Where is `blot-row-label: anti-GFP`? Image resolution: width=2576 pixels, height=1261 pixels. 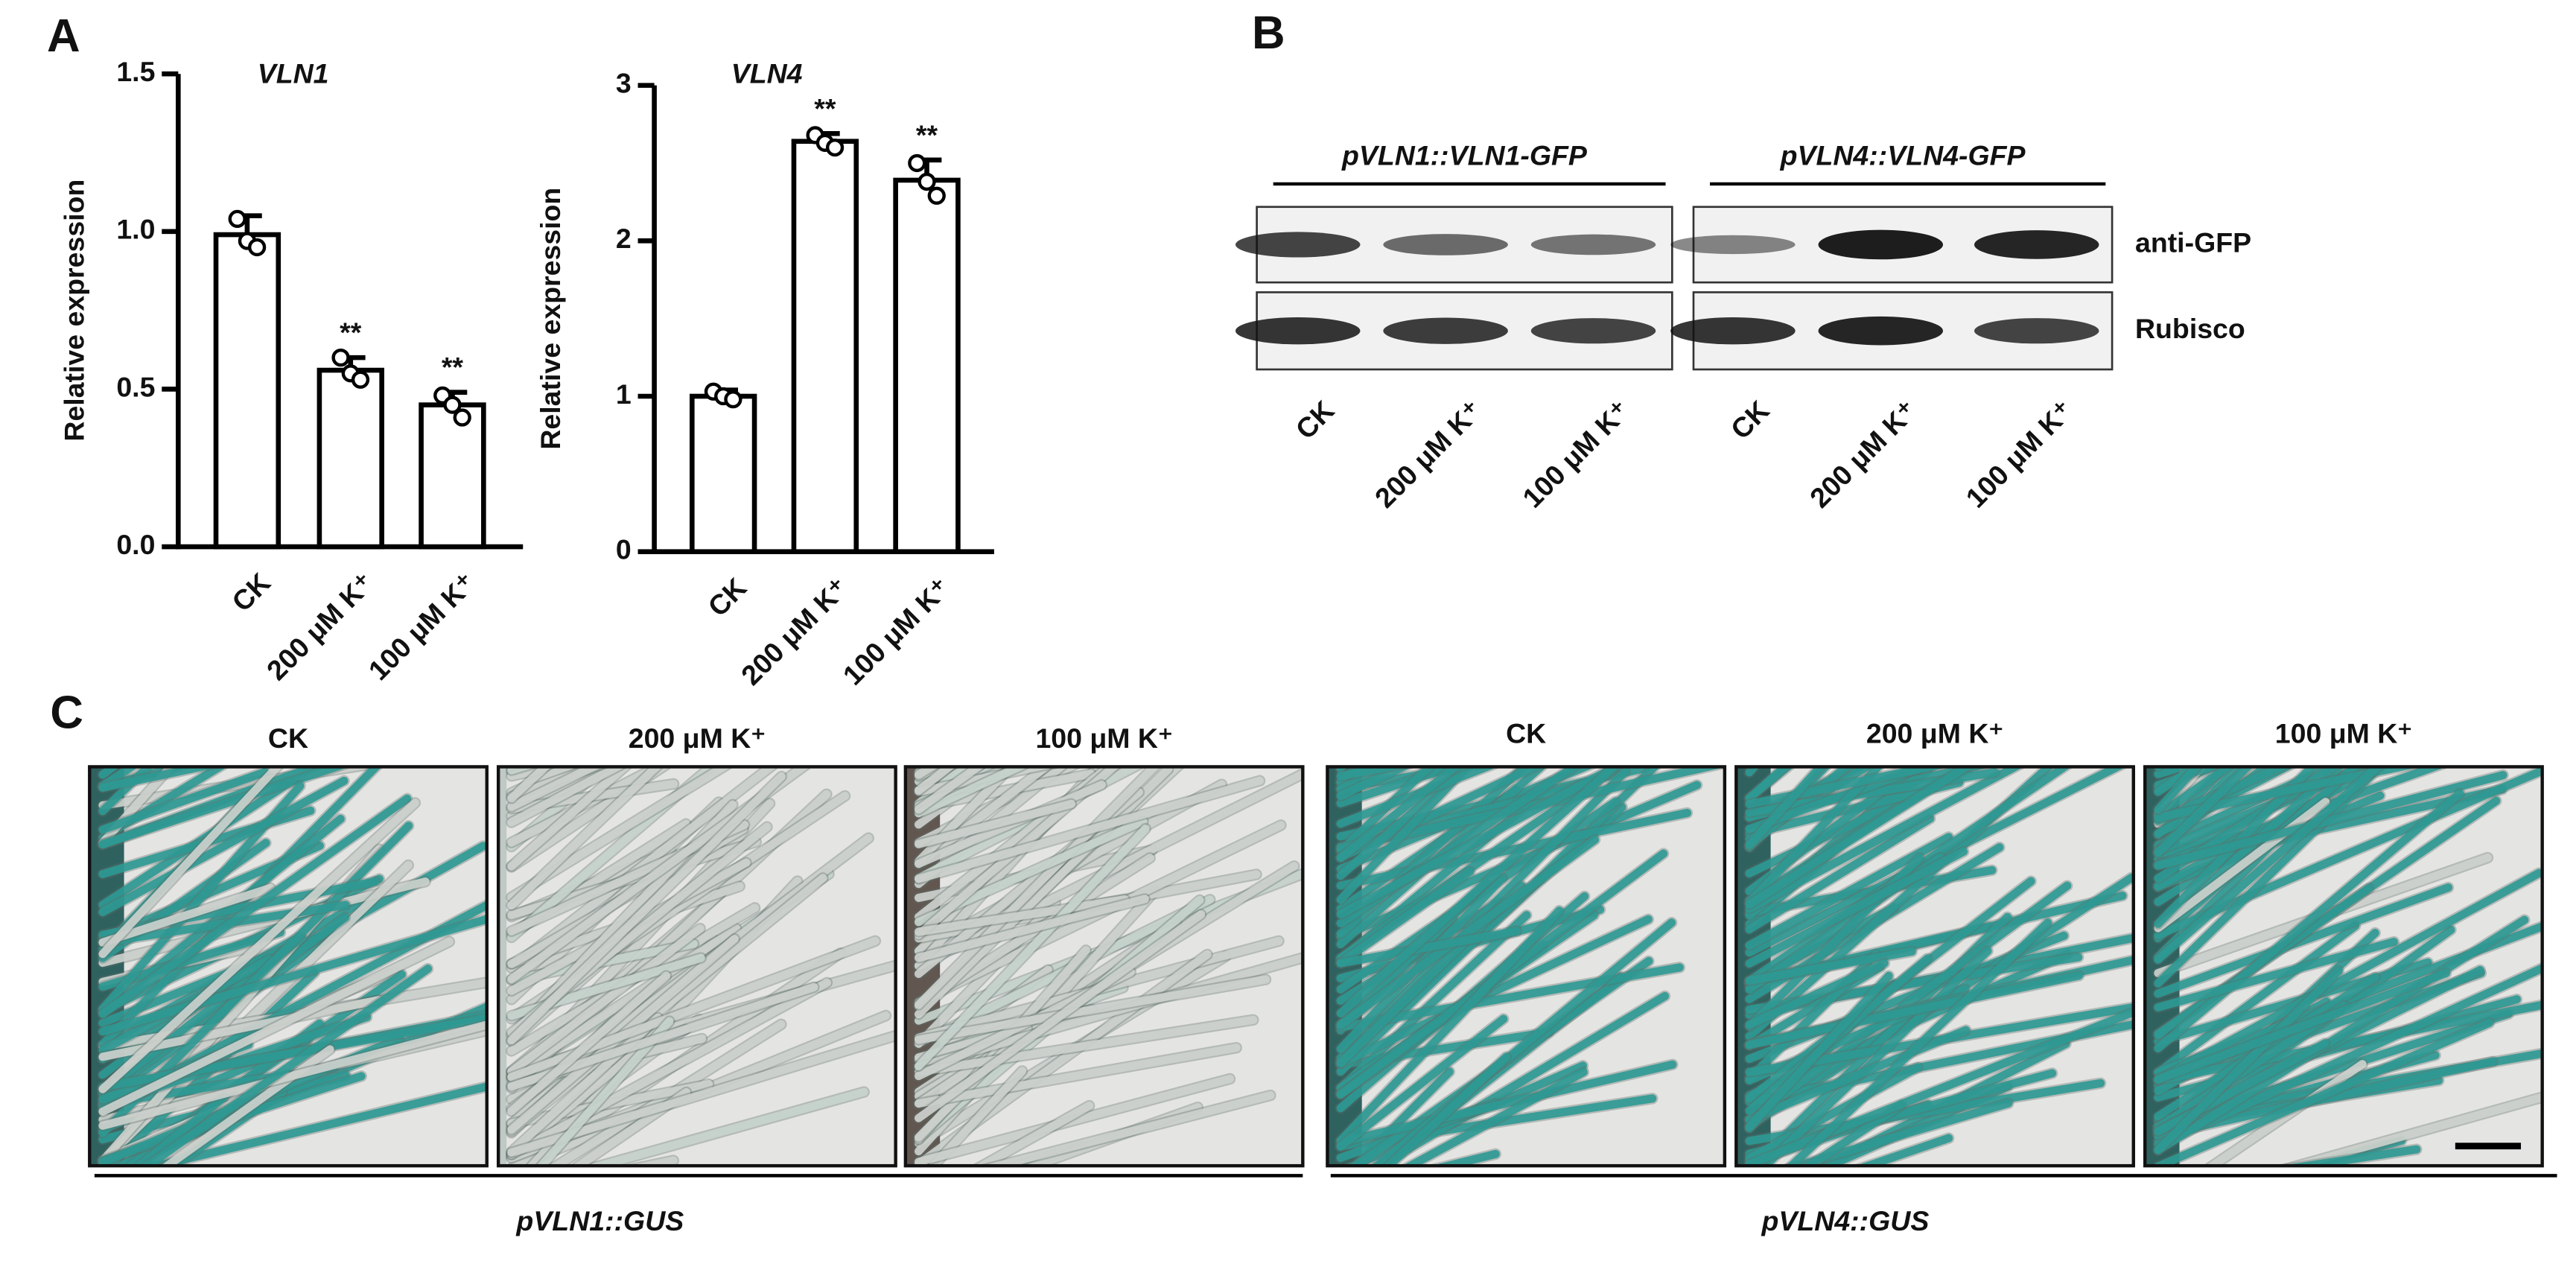
blot-row-label: anti-GFP is located at coordinates (2193, 242).